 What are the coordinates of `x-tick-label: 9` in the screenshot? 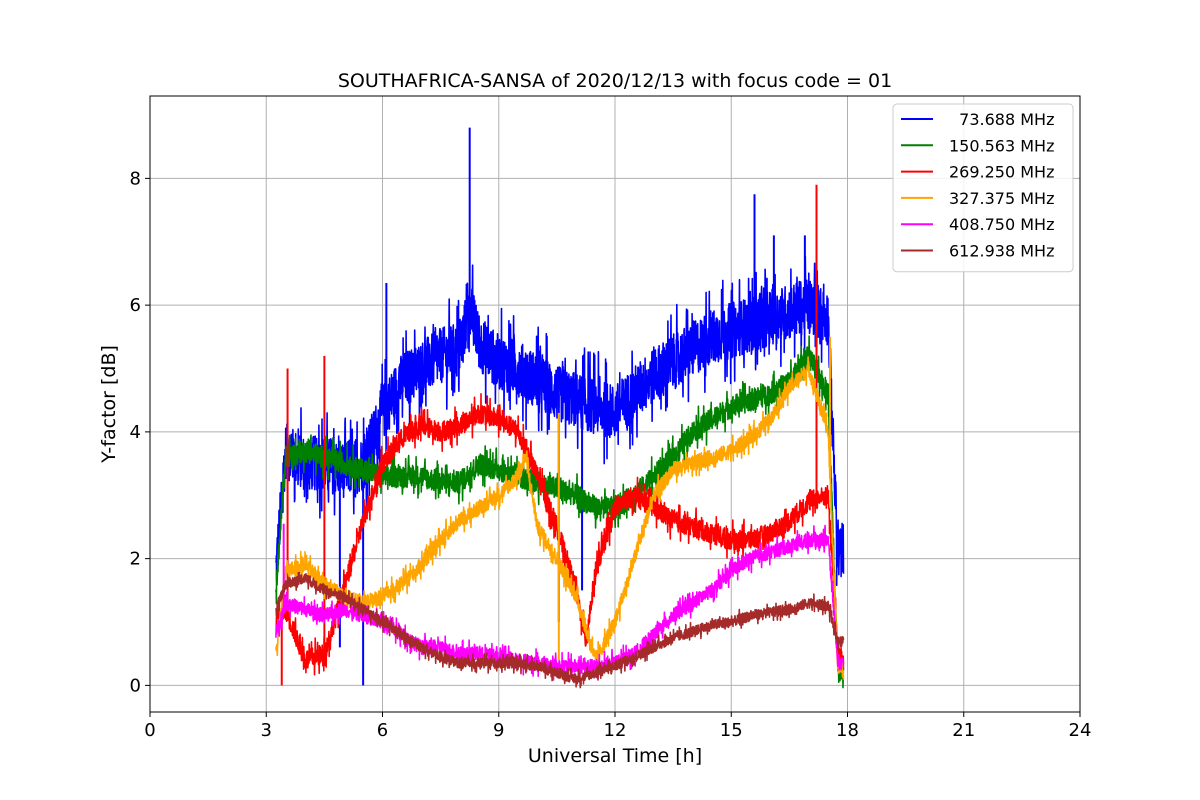 It's located at (498, 730).